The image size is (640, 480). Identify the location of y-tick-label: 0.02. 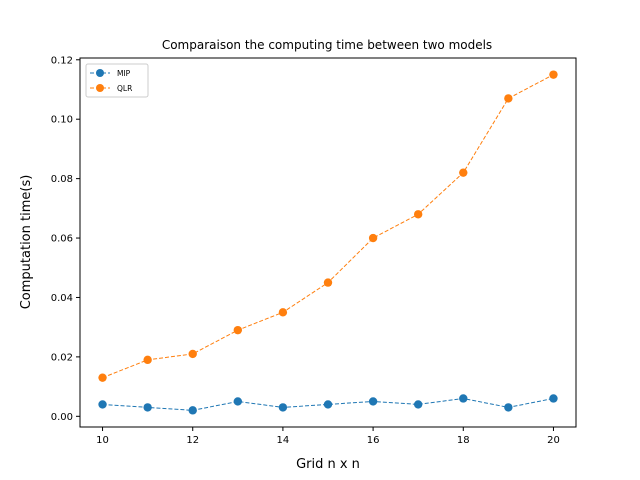
(62, 357).